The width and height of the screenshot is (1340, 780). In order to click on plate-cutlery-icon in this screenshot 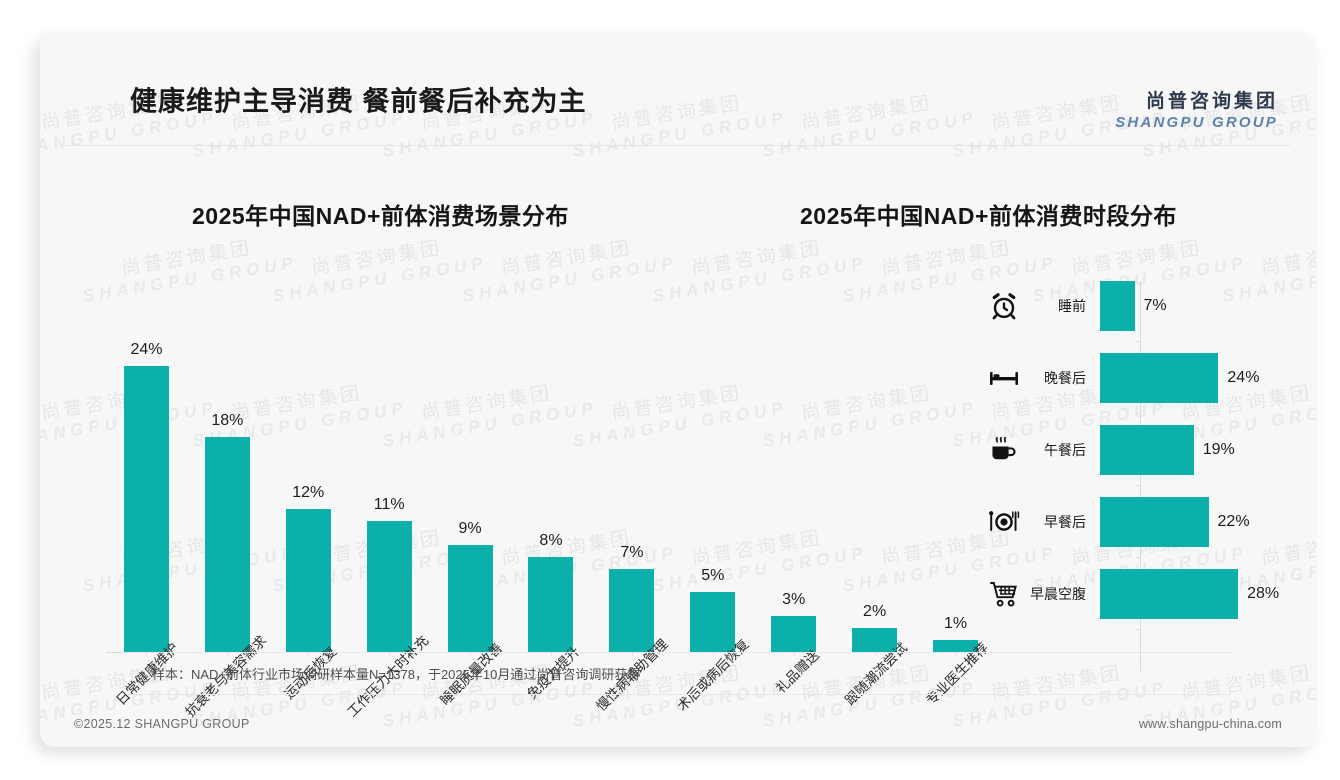, I will do `click(1004, 522)`.